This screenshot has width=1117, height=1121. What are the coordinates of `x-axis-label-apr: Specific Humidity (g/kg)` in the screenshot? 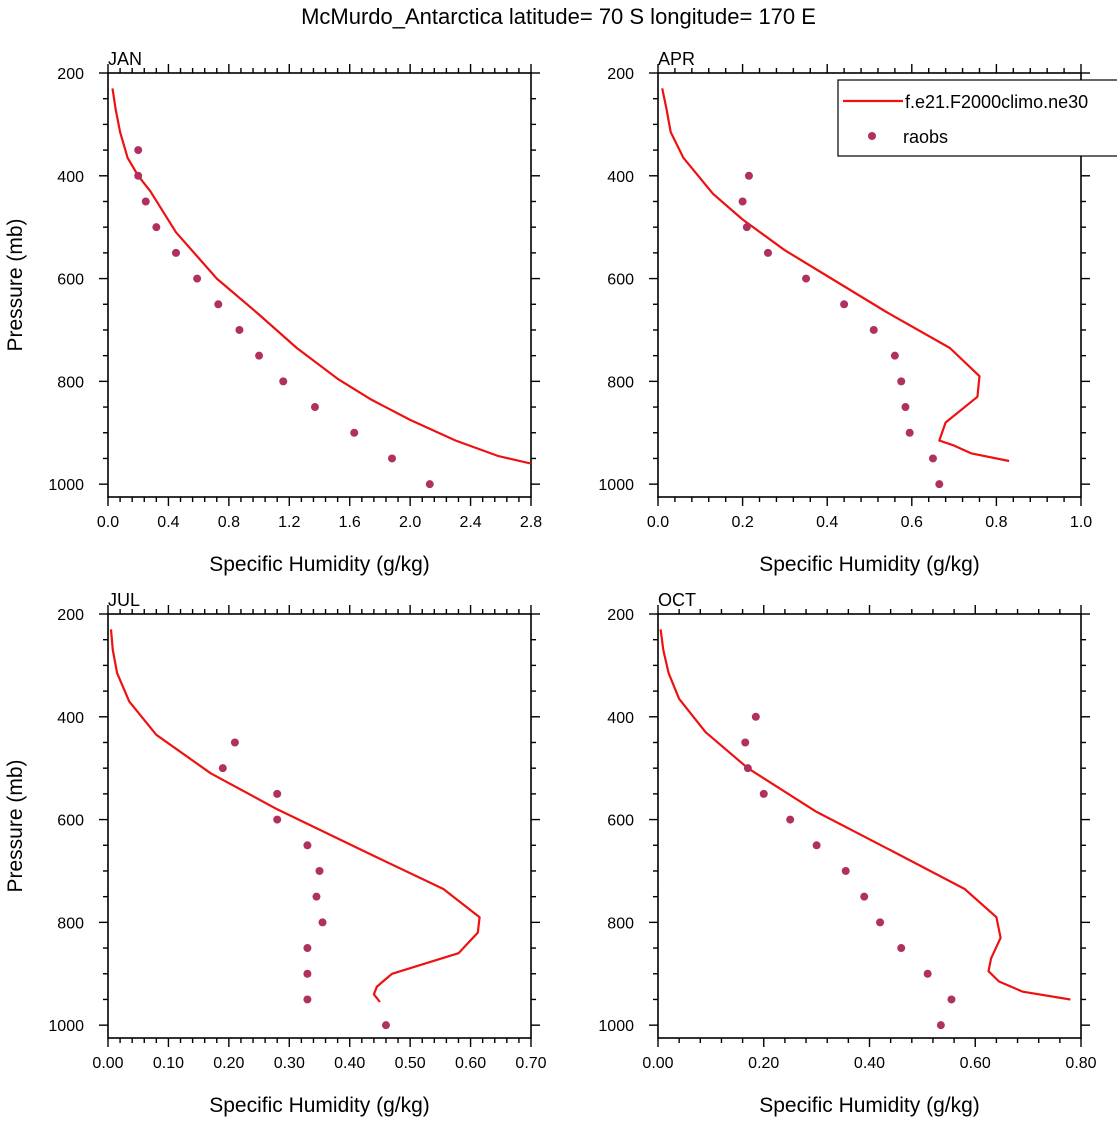 It's located at (869, 564).